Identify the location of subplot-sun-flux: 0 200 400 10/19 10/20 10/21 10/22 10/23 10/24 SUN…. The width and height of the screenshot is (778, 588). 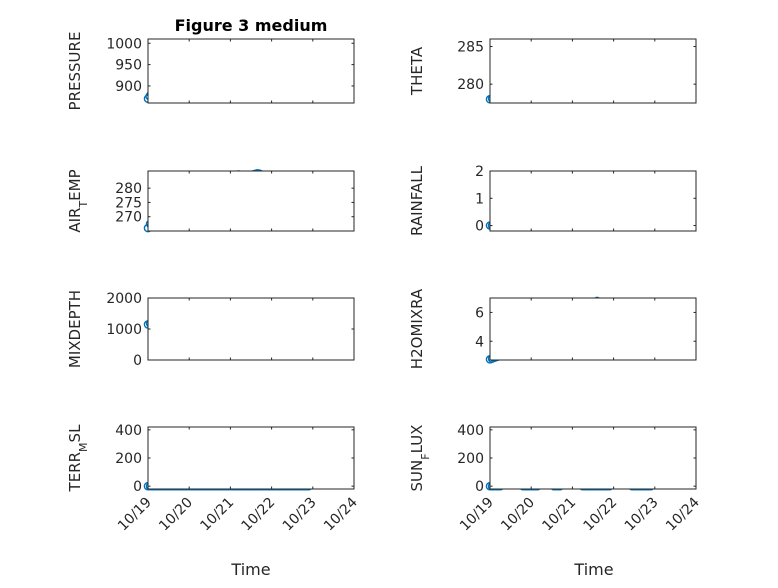
(555, 479).